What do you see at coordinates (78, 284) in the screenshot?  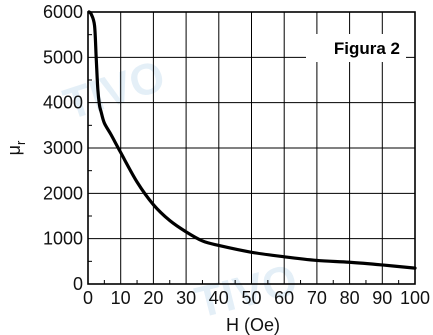 I see `y-tick-label-0: 0` at bounding box center [78, 284].